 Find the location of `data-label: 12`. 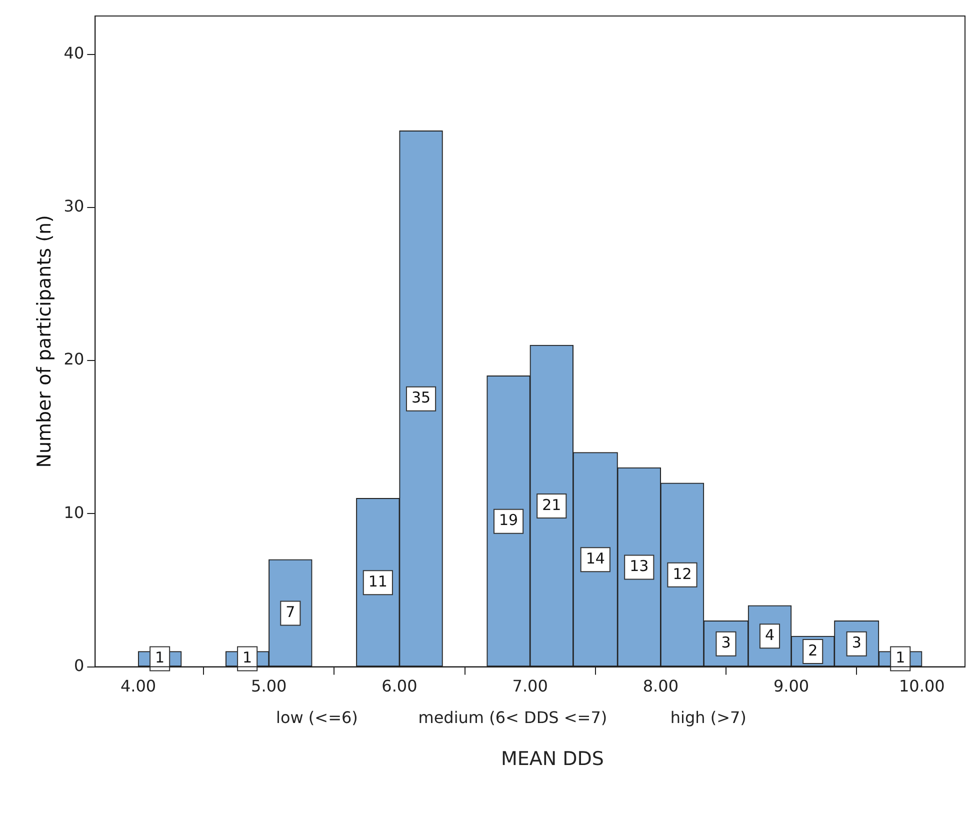

data-label: 12 is located at coordinates (682, 573).